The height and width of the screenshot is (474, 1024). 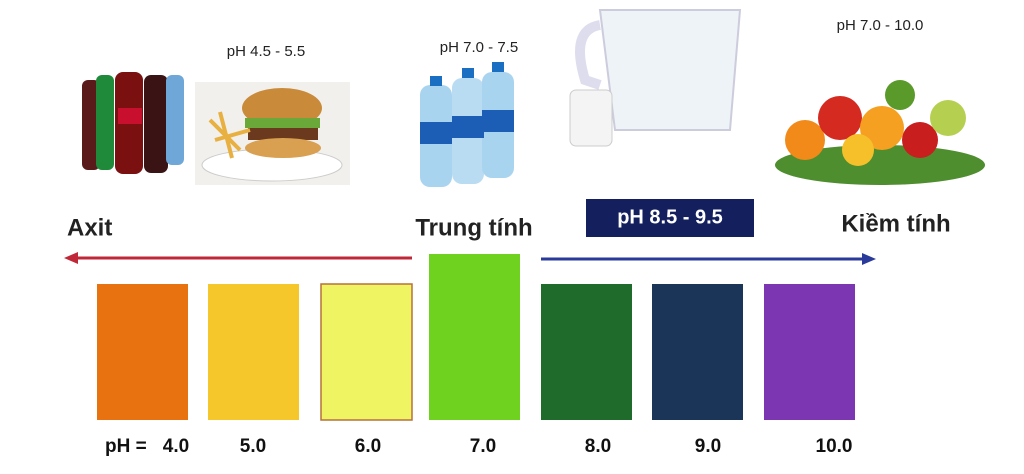 What do you see at coordinates (708, 446) in the screenshot?
I see `ph-value: 9.0` at bounding box center [708, 446].